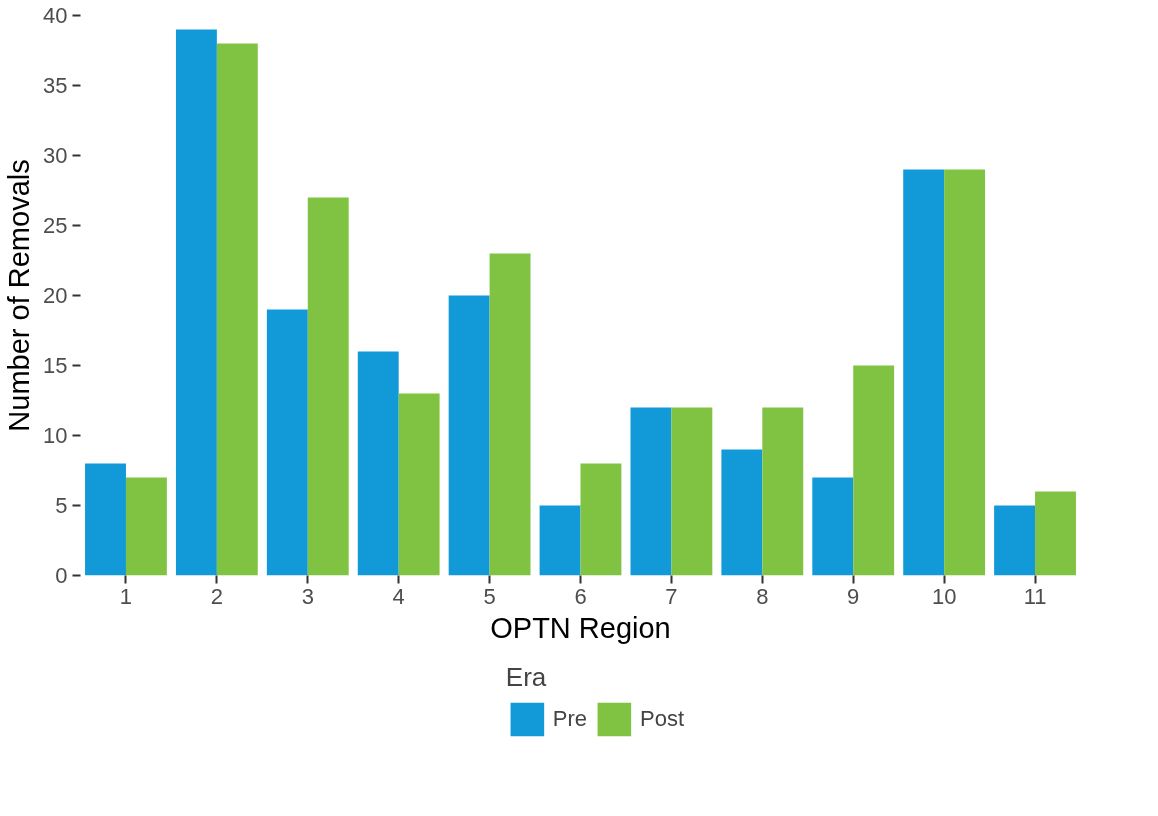  I want to click on x-tick-label: 9, so click(853, 596).